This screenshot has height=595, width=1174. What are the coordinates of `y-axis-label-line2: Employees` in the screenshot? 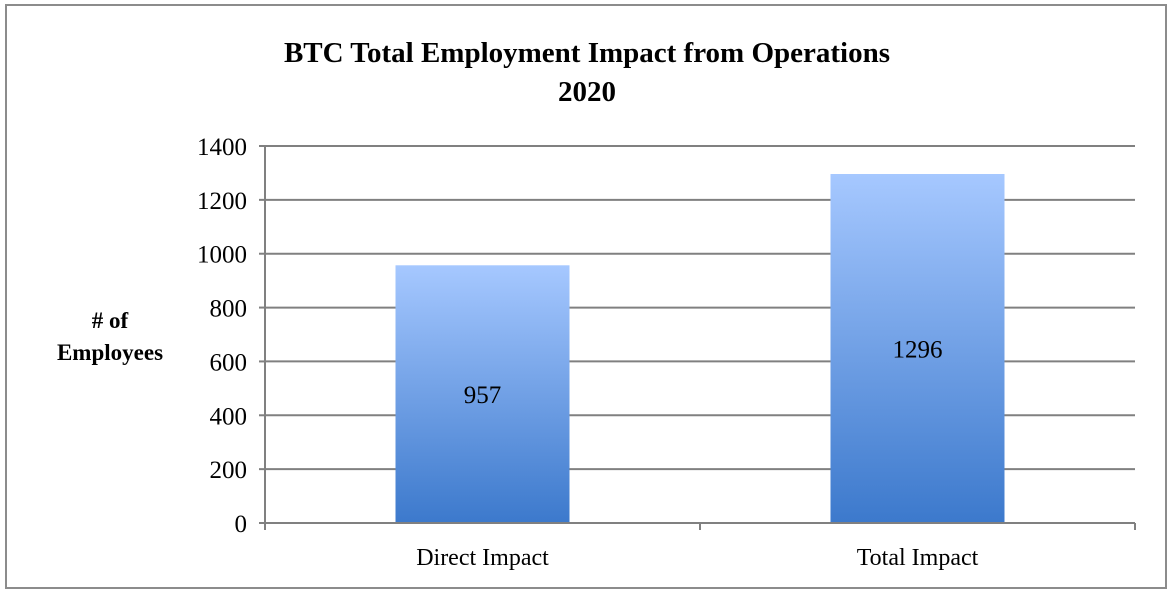 It's located at (110, 352).